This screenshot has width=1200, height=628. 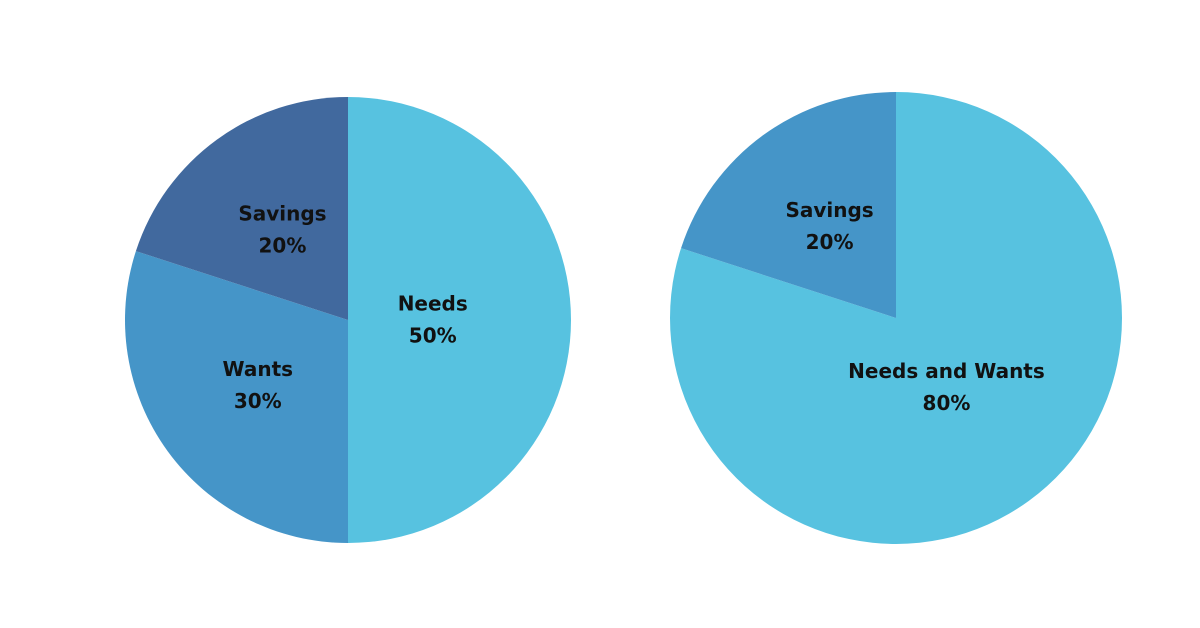 I want to click on slice-value-label: 30%, so click(x=258, y=401).